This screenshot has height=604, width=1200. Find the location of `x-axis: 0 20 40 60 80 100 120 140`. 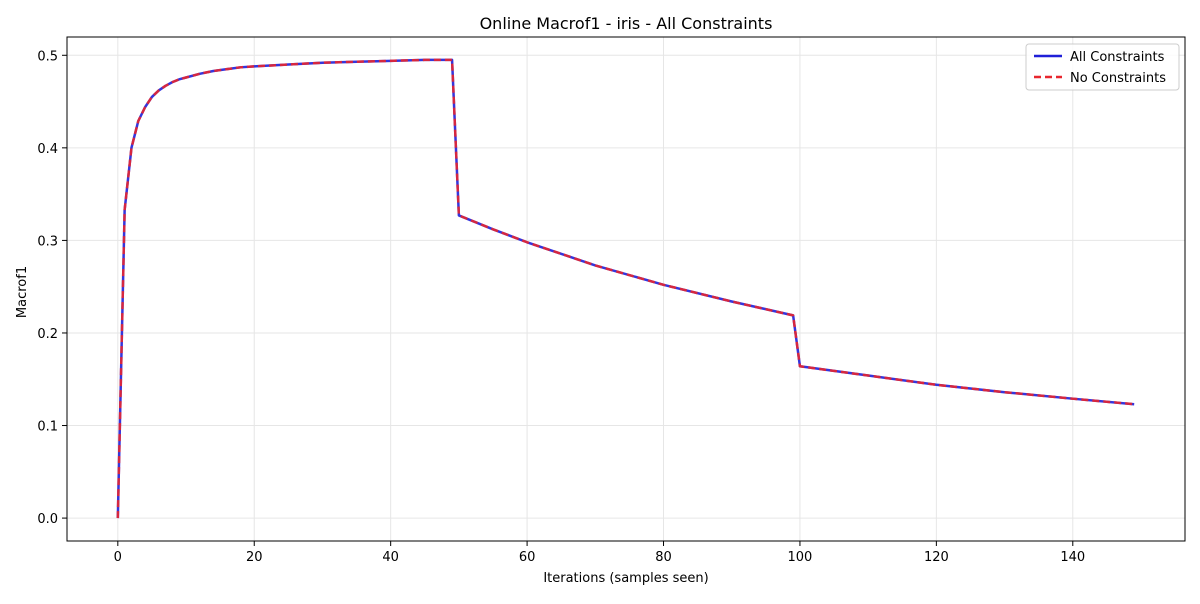

x-axis: 0 20 40 60 80 100 120 140 is located at coordinates (599, 553).